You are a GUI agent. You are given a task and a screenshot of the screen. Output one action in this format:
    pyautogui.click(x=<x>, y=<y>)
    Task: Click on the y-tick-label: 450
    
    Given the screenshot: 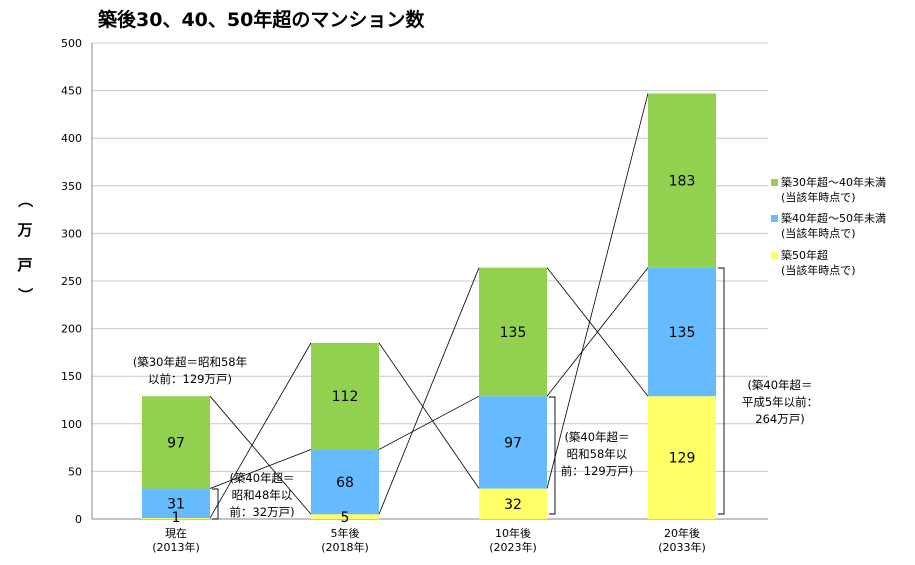 What is the action you would take?
    pyautogui.click(x=71, y=91)
    